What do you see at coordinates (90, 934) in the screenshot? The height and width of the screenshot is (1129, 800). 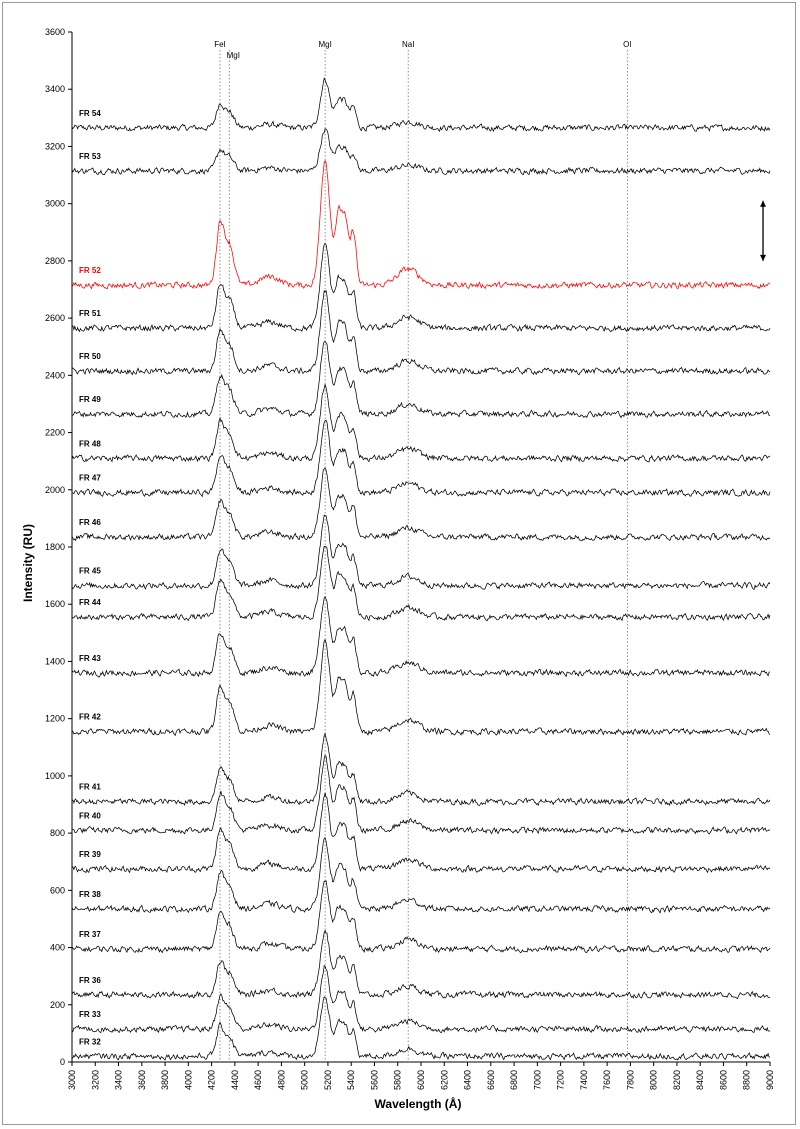 I see `spectrum-label: FR 37` at bounding box center [90, 934].